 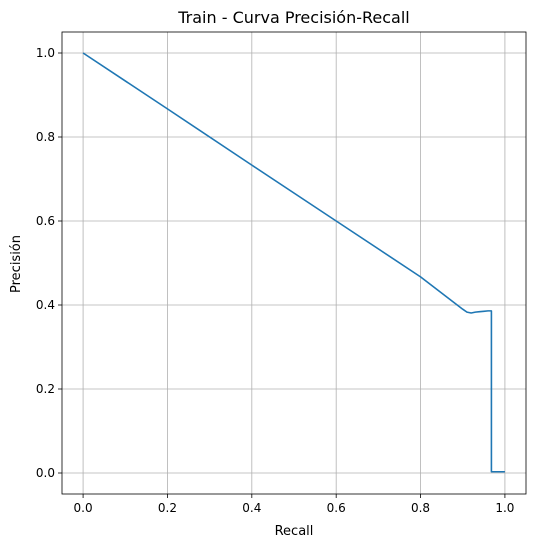 I want to click on x-tick-label: 0.2, so click(x=167, y=508).